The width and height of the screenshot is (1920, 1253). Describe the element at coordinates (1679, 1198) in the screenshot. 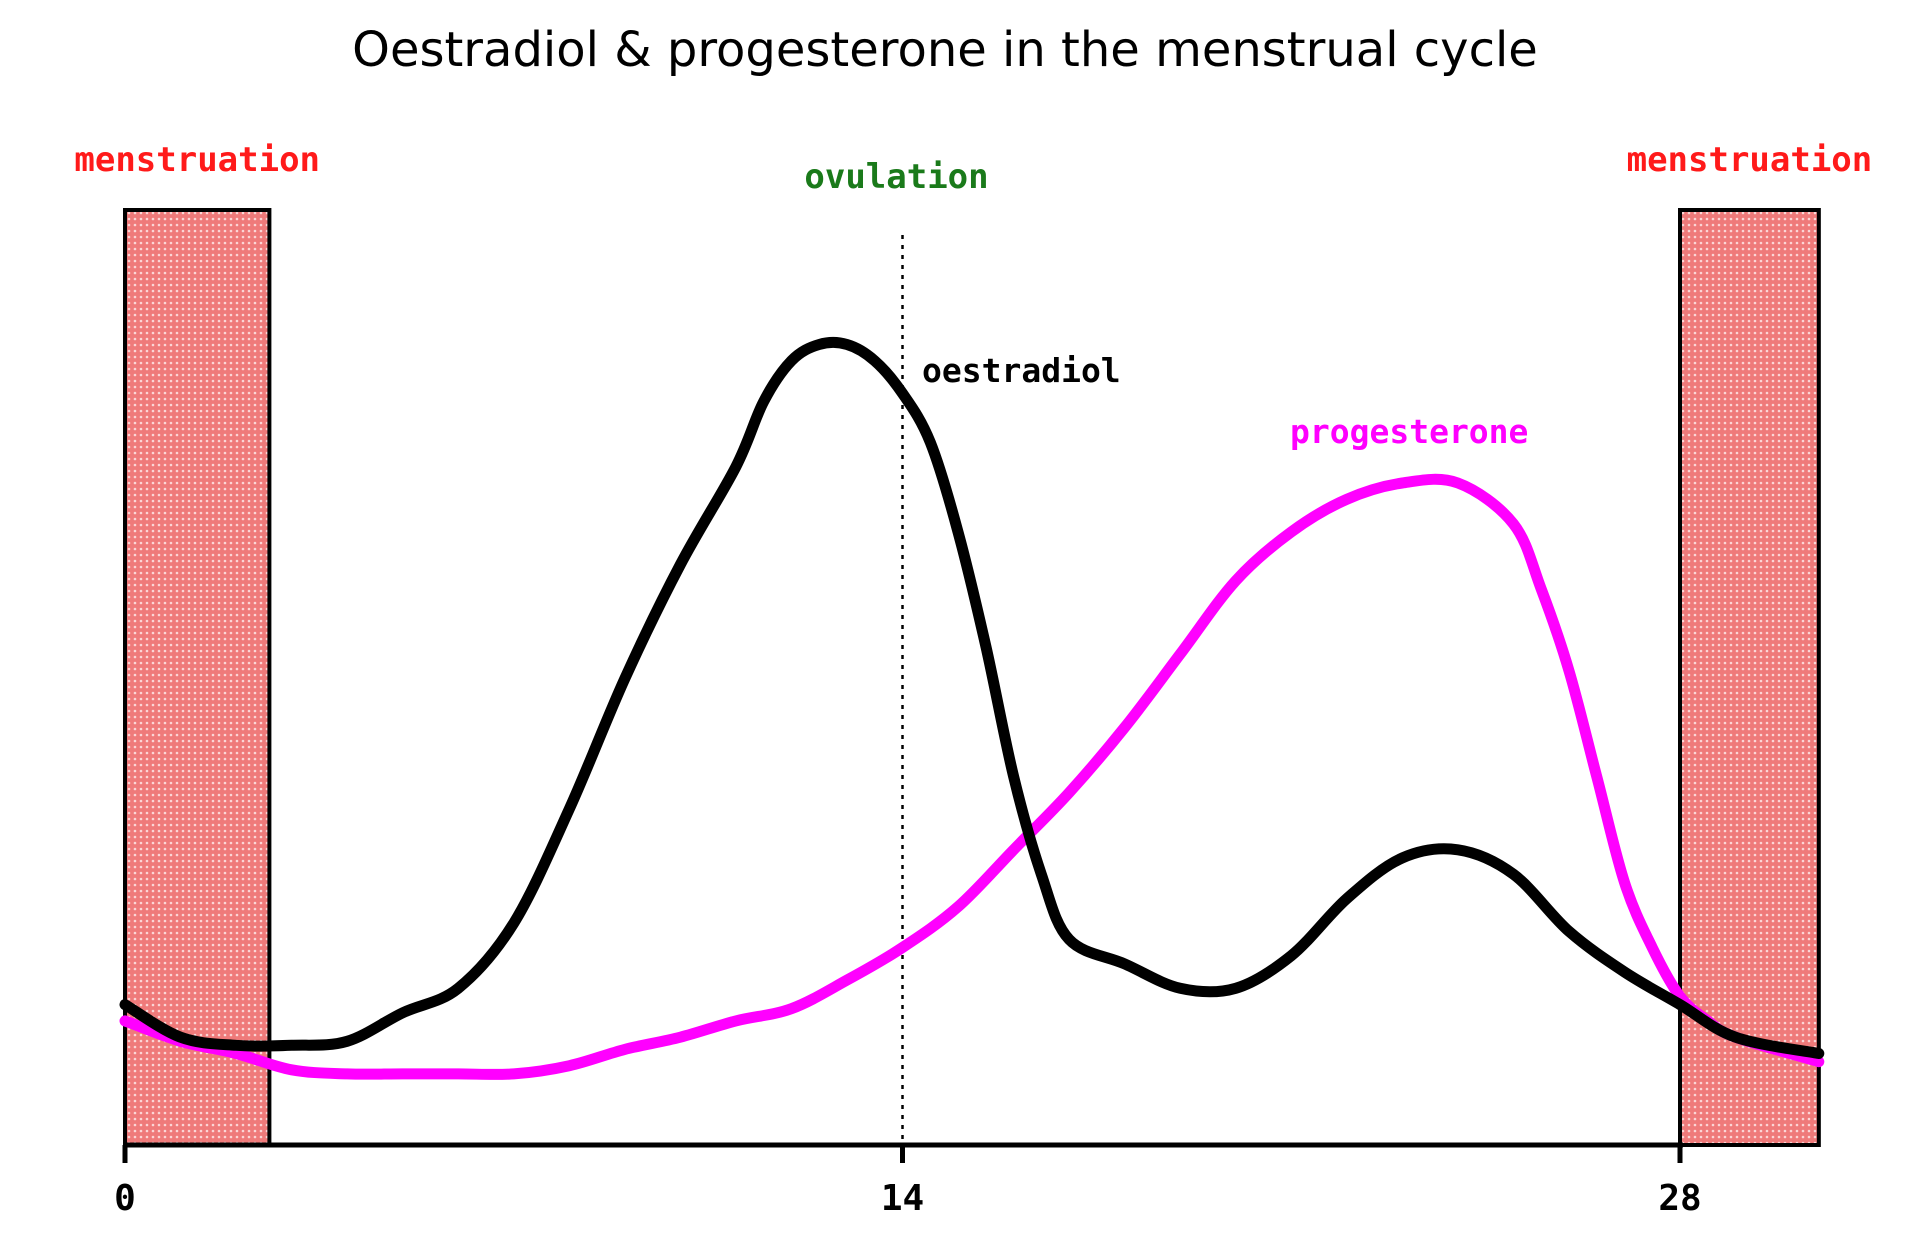

I see `x-tick-label-2: 28` at that location.